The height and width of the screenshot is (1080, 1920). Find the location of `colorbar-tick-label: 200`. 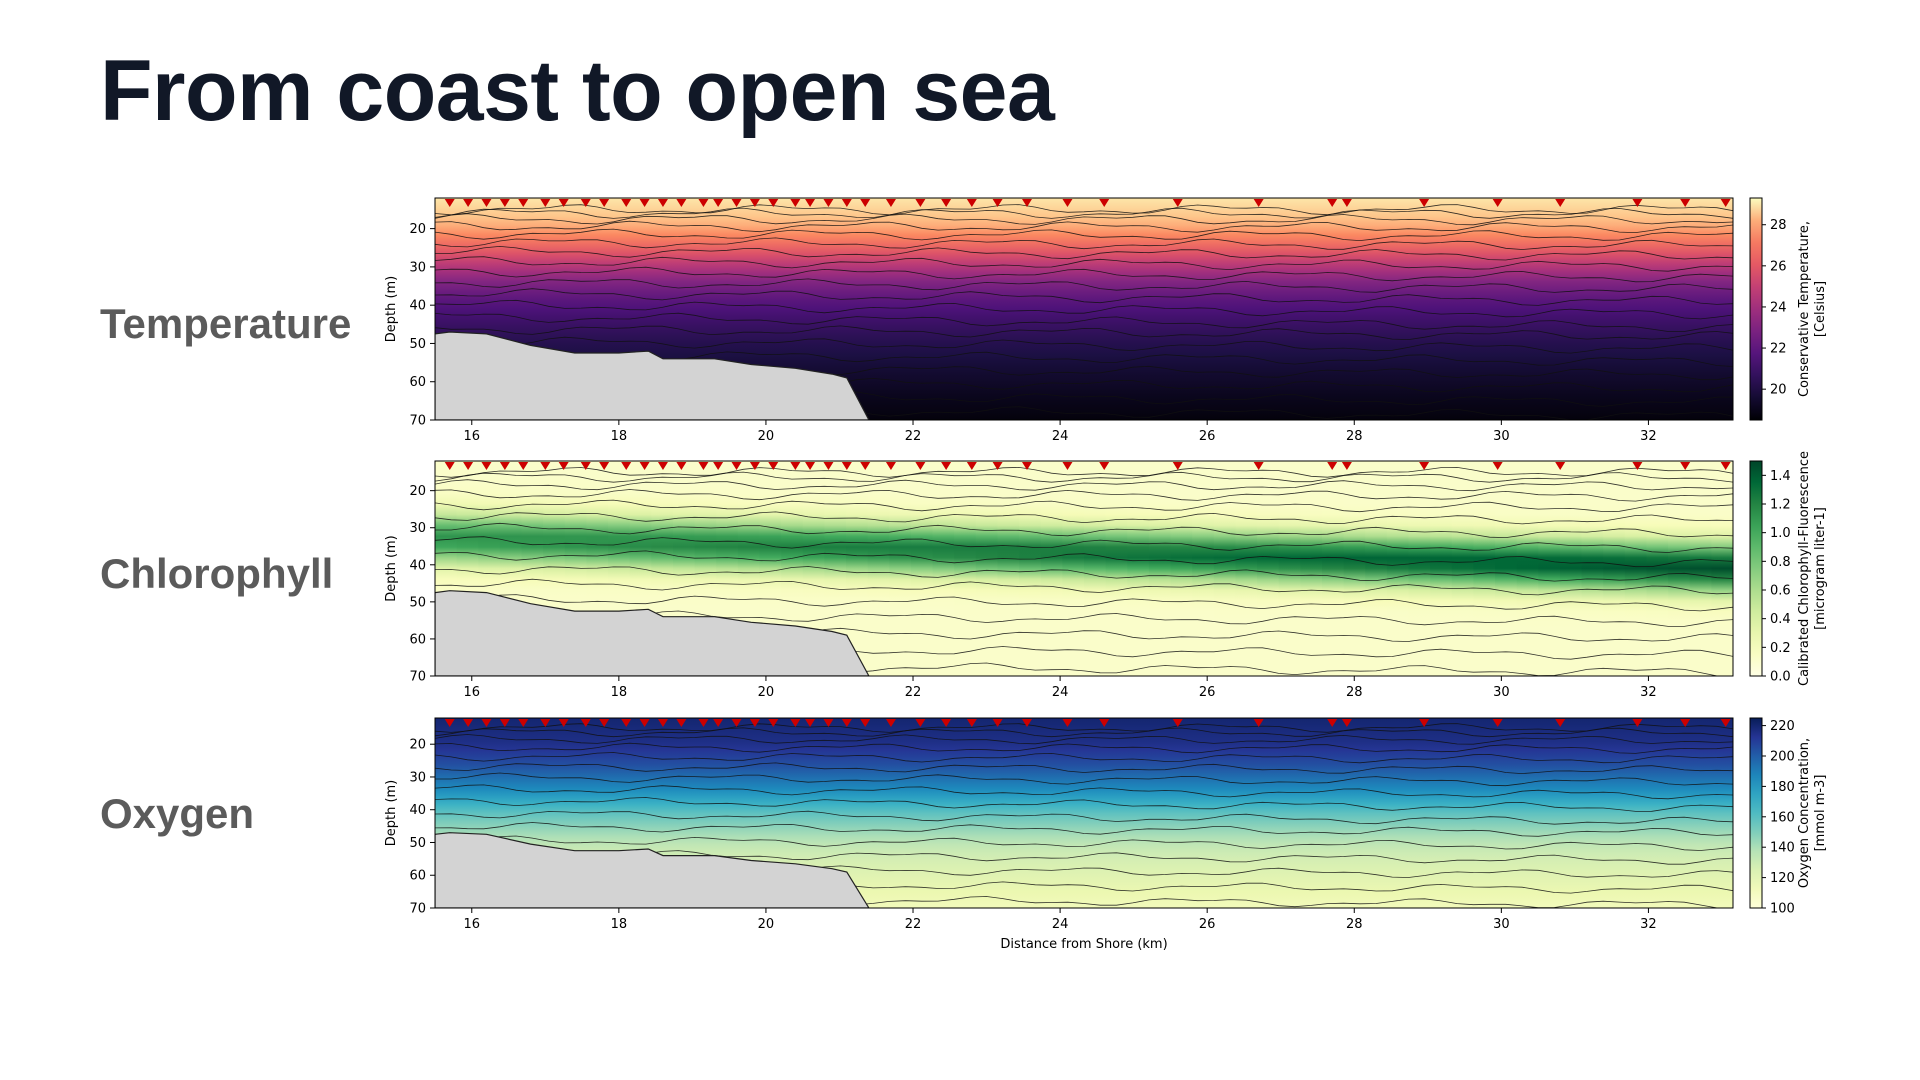

colorbar-tick-label: 200 is located at coordinates (1782, 757).